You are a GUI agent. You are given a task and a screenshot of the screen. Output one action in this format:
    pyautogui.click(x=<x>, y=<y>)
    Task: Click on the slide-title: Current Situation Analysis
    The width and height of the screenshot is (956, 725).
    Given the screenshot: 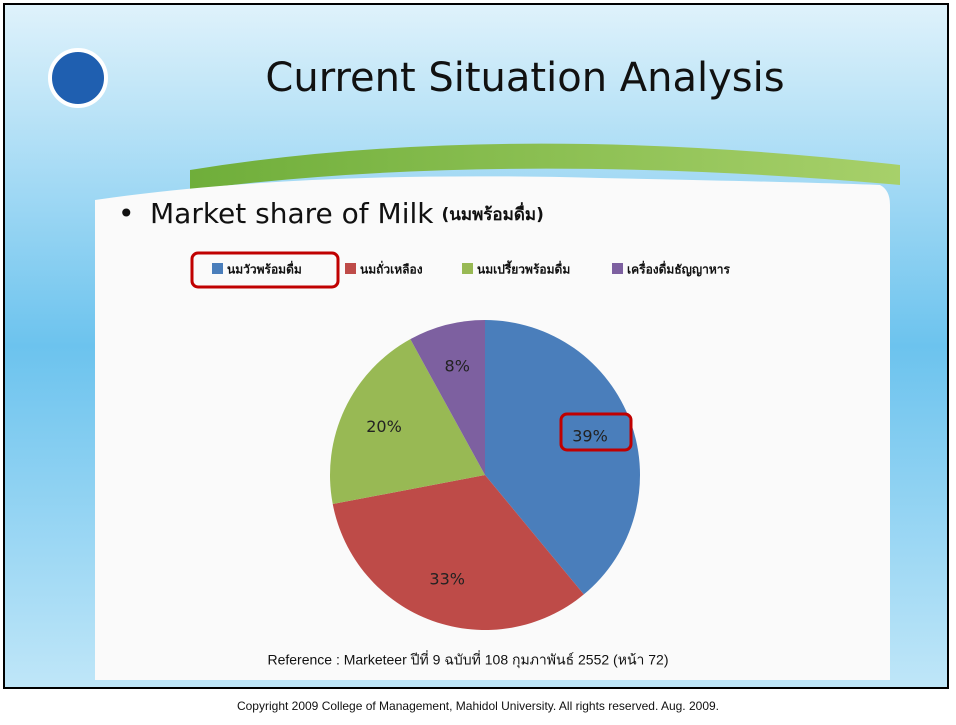 What is the action you would take?
    pyautogui.click(x=524, y=78)
    